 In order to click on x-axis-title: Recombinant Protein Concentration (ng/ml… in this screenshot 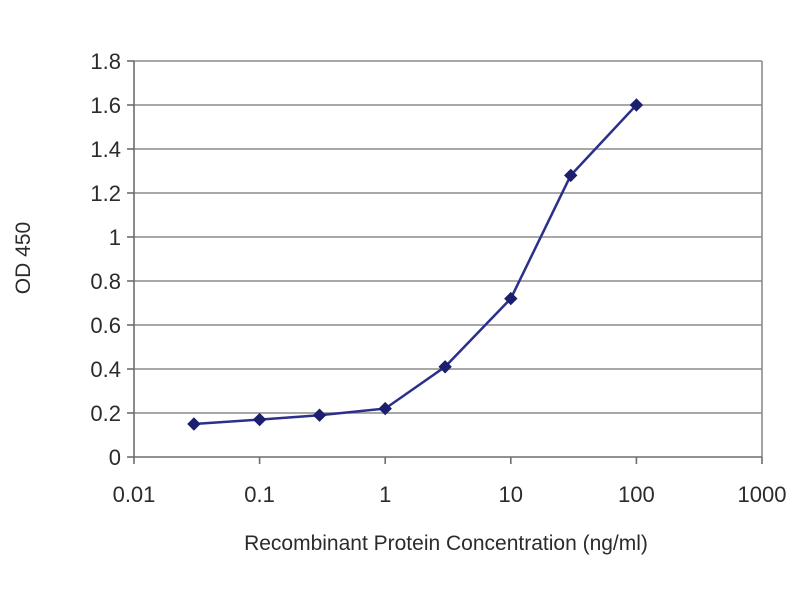, I will do `click(446, 543)`.